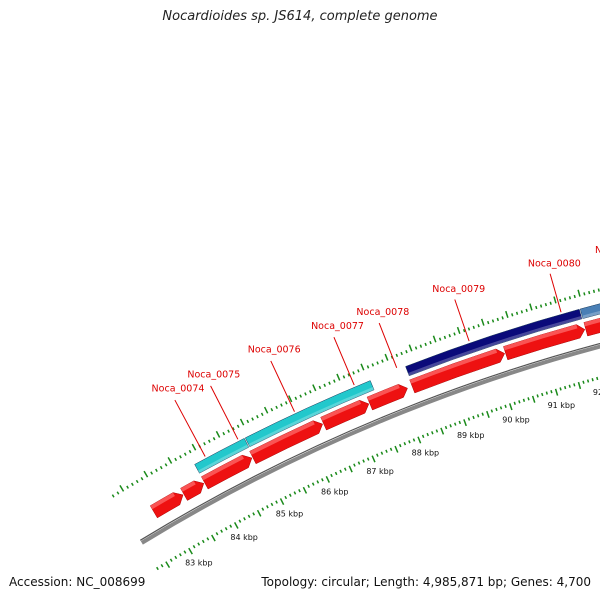  I want to click on gene-label: Noca_0079, so click(458, 289).